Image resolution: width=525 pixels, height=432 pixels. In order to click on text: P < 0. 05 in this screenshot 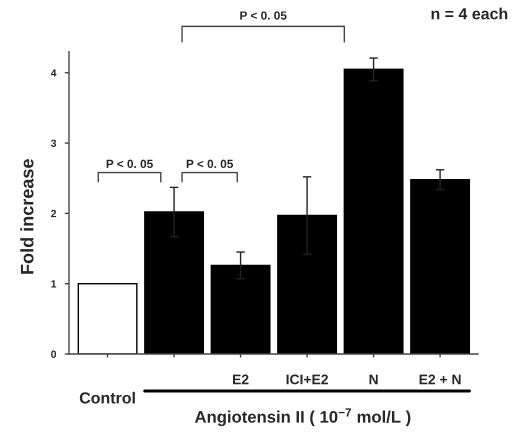, I will do `click(263, 15)`.